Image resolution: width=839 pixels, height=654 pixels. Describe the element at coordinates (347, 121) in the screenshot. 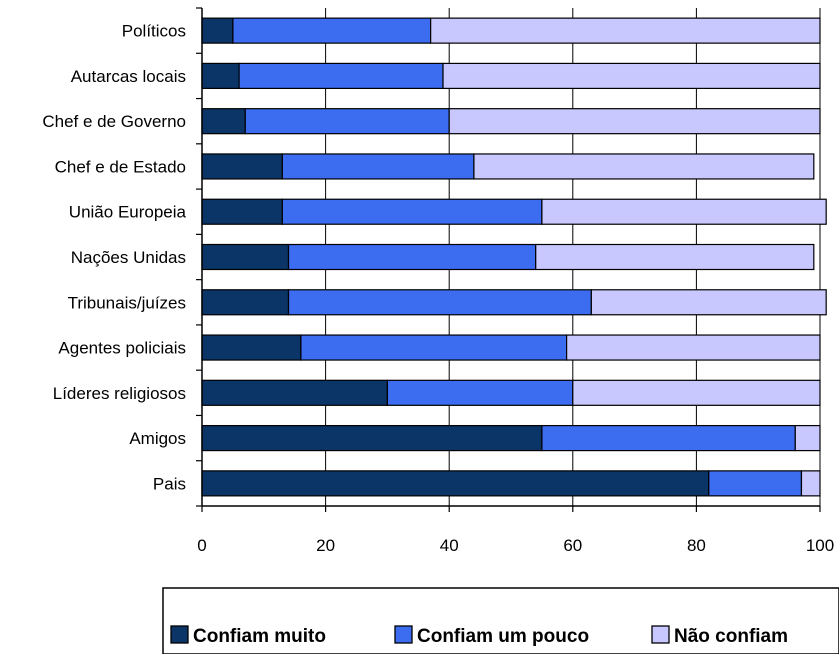

I see `bar-chef-e-de-governo-confiam-um-pouco` at that location.